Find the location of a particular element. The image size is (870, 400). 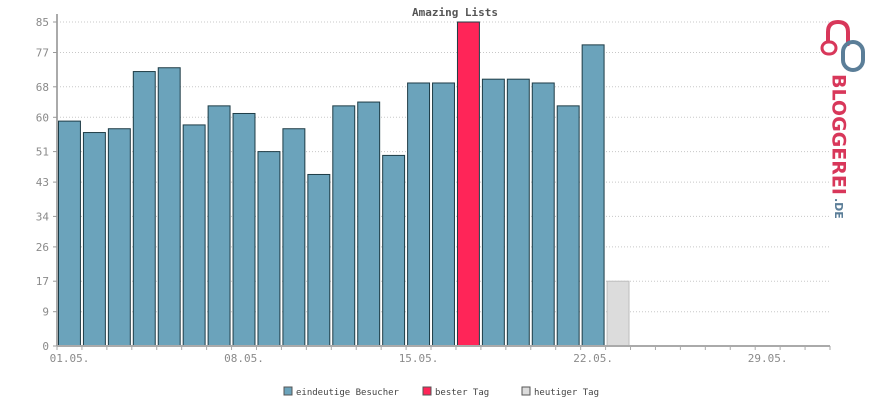

y-tick-label: 34 is located at coordinates (43, 216).